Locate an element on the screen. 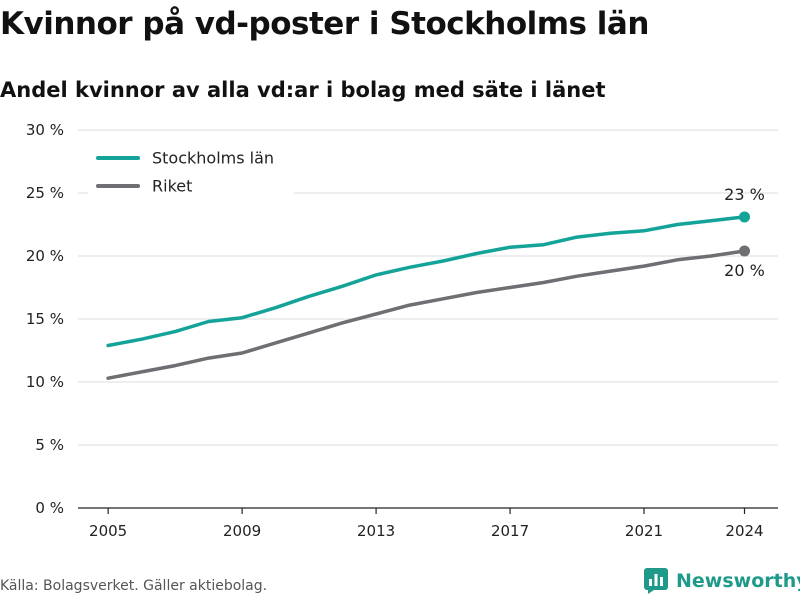 The width and height of the screenshot is (800, 600). legend-label: Stockholms län is located at coordinates (213, 158).